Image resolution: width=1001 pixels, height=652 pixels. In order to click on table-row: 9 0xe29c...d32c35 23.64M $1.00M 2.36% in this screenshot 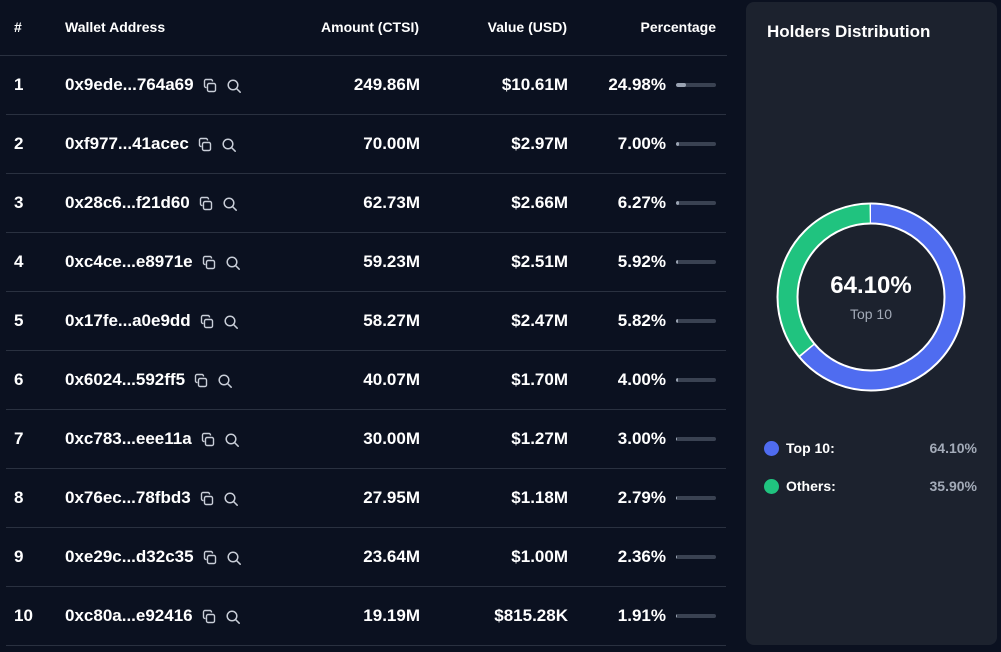, I will do `click(366, 557)`.